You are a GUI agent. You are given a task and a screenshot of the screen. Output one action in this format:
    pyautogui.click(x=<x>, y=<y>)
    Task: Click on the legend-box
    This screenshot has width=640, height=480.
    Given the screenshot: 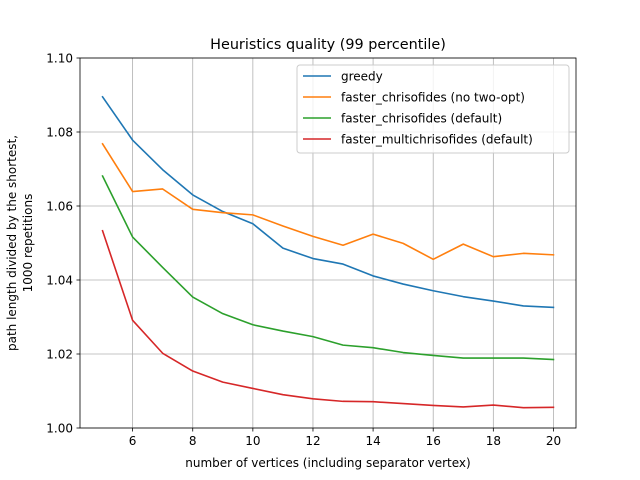 What is the action you would take?
    pyautogui.click(x=433, y=109)
    